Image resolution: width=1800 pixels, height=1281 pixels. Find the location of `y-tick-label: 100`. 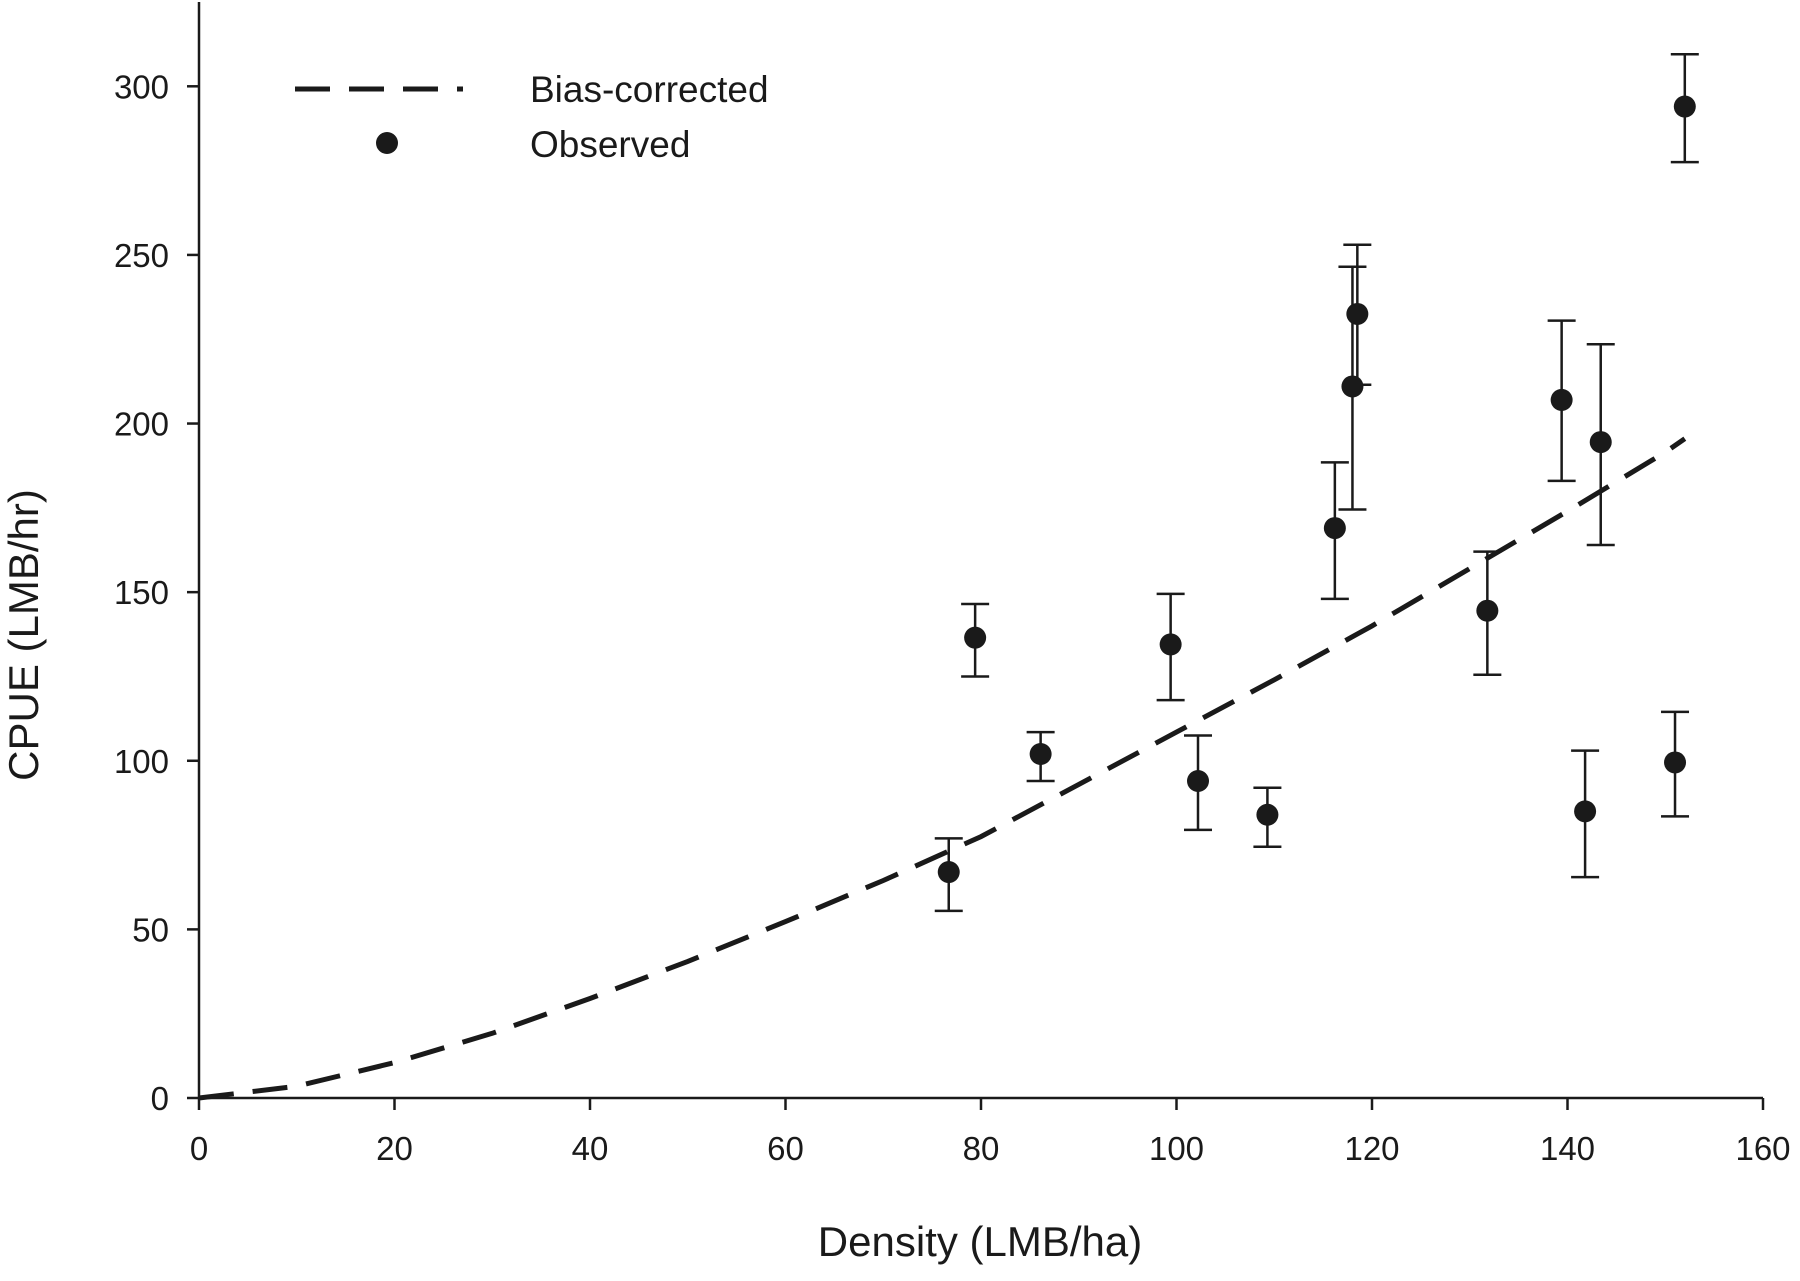

y-tick-label: 100 is located at coordinates (141, 761).